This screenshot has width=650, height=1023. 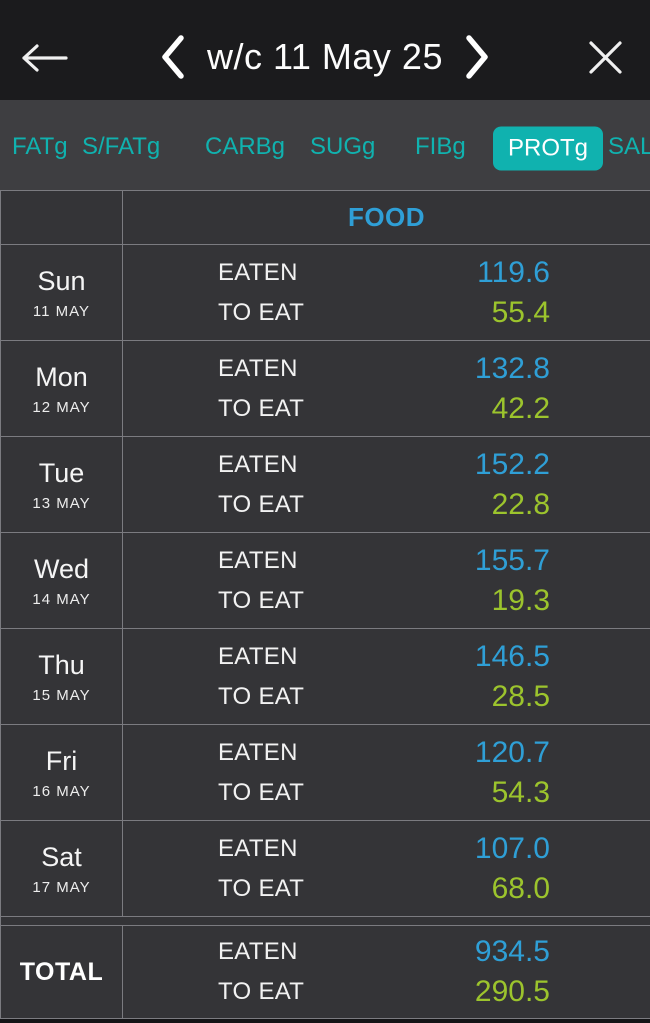 I want to click on tab-sugg: SUGg, so click(x=343, y=147).